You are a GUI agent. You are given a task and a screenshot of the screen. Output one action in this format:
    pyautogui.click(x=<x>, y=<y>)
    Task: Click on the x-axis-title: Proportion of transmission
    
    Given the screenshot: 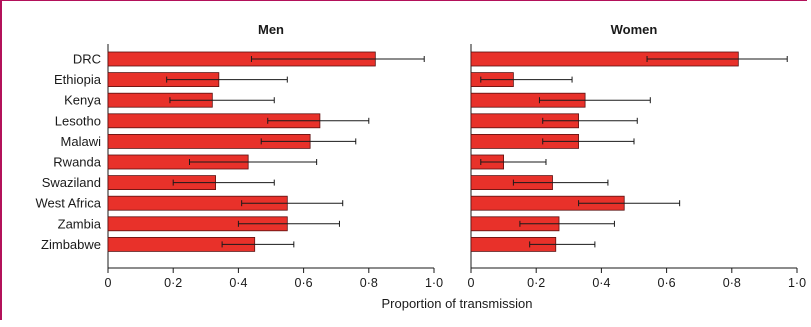 What is the action you would take?
    pyautogui.click(x=456, y=303)
    